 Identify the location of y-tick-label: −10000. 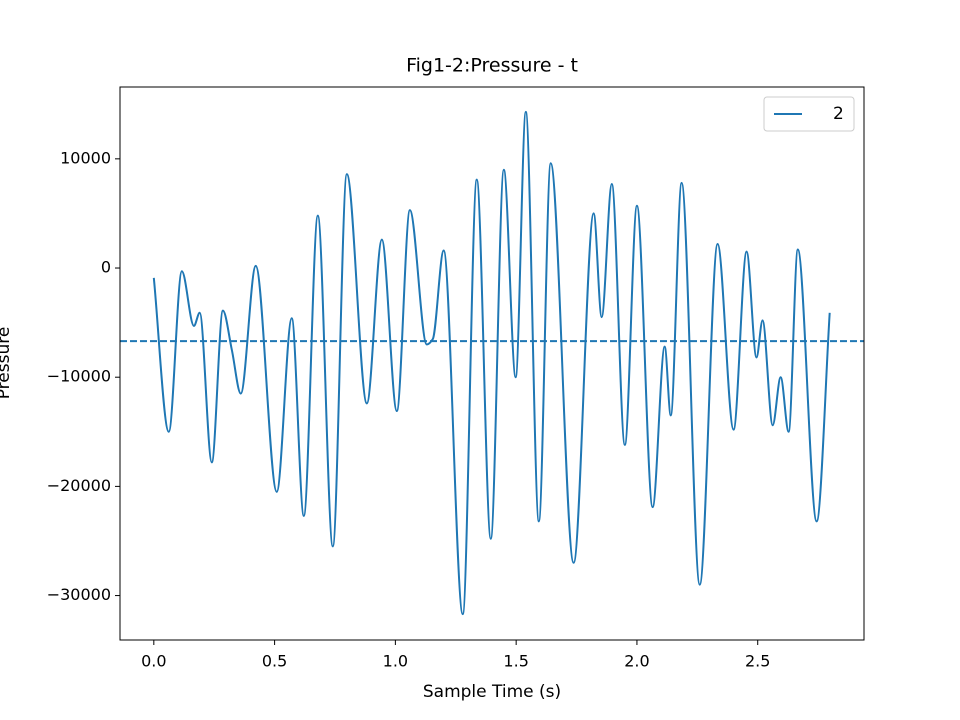
(79, 376).